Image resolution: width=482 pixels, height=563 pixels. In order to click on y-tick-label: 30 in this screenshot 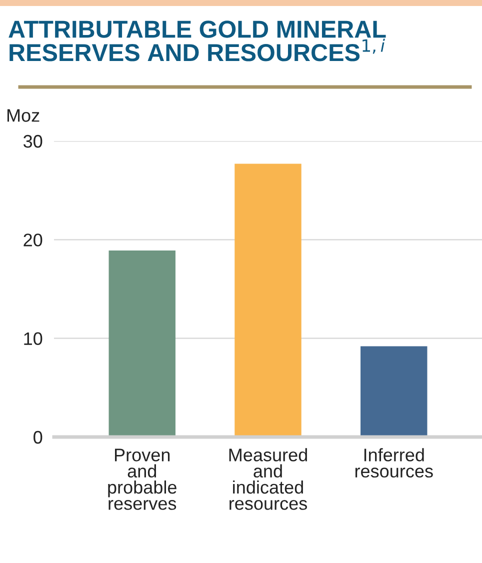, I will do `click(32, 141)`.